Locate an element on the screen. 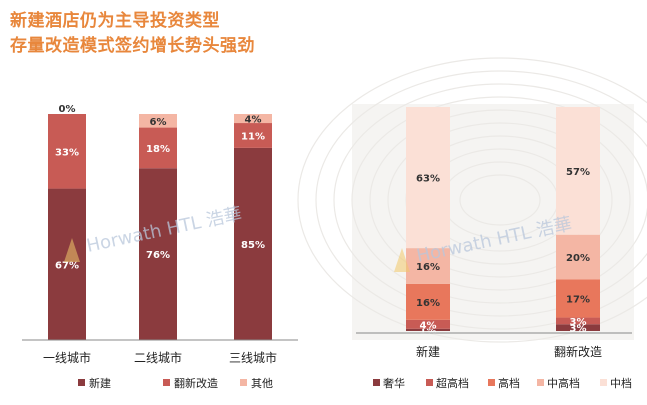 The width and height of the screenshot is (647, 405). category-label: 翻新改造 is located at coordinates (578, 351).